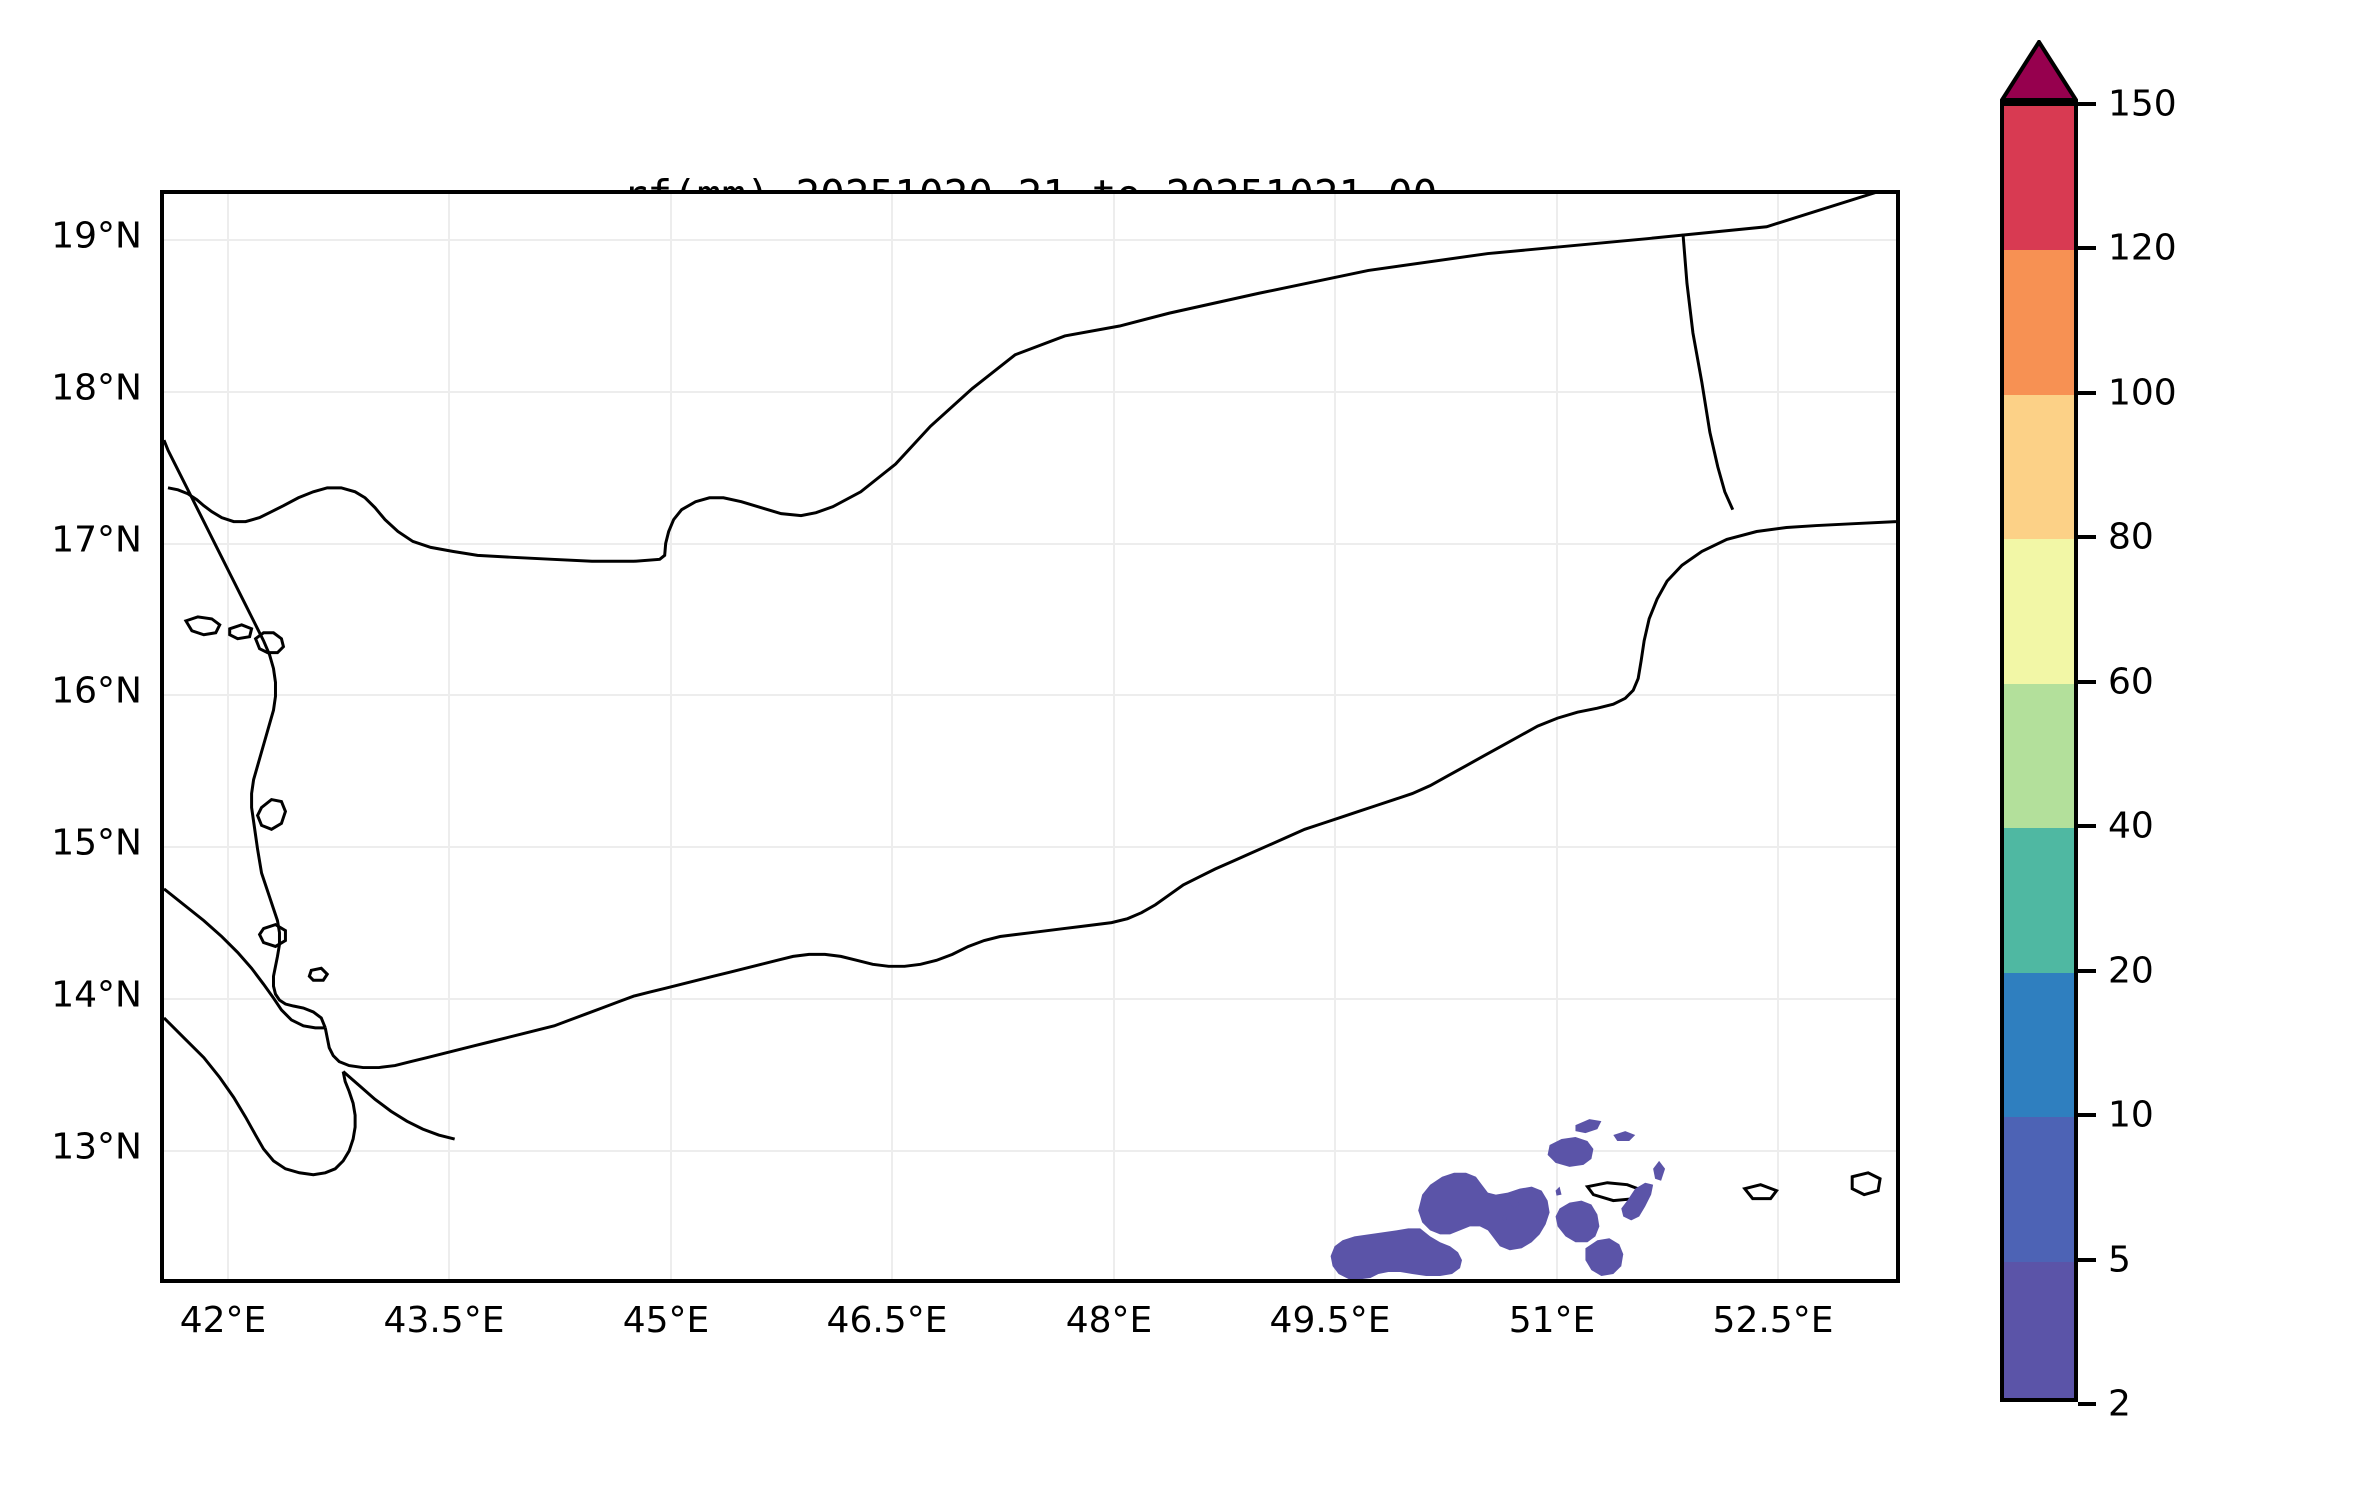 The height and width of the screenshot is (1500, 2371). Describe the element at coordinates (269, 643) in the screenshot. I see `island-kamaran` at that location.